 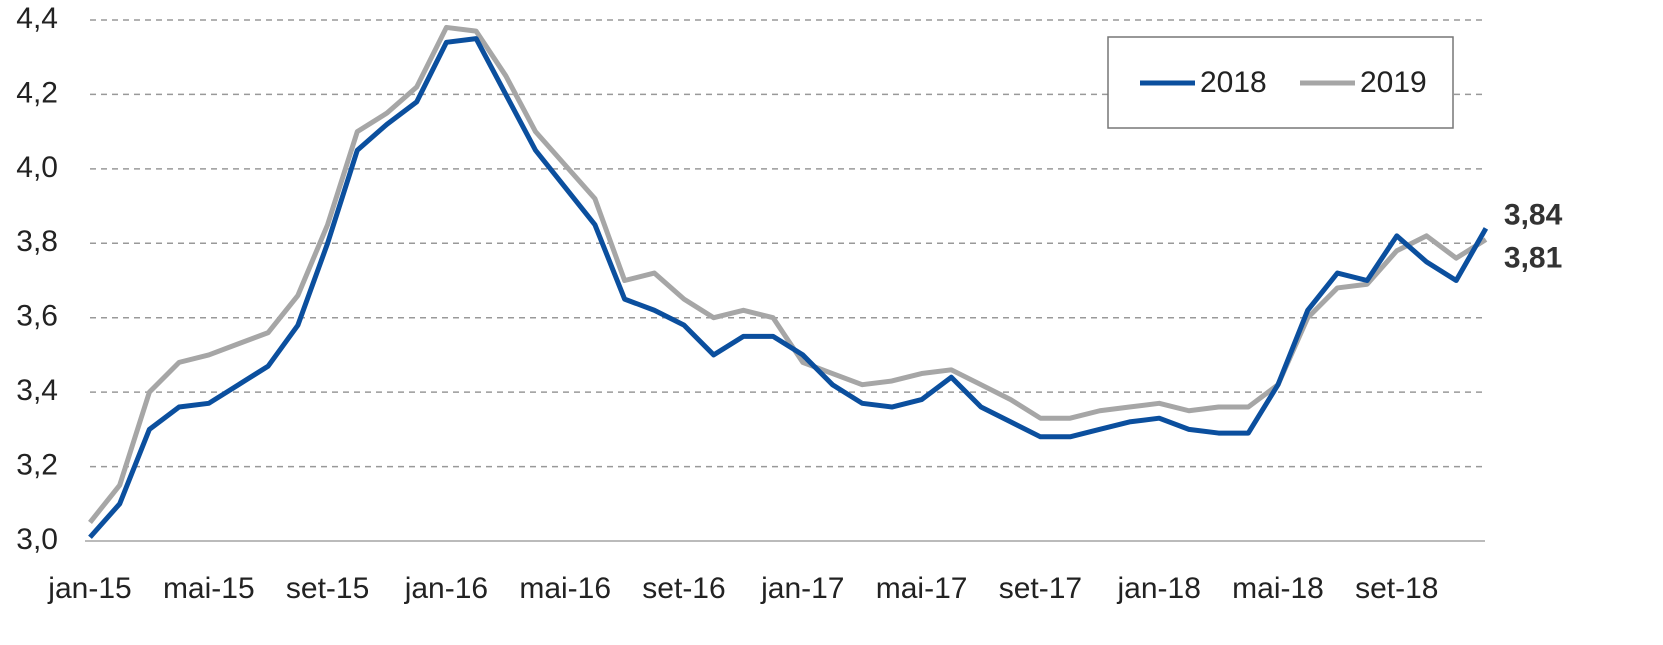 What do you see at coordinates (1280, 82) in the screenshot?
I see `legend-box` at bounding box center [1280, 82].